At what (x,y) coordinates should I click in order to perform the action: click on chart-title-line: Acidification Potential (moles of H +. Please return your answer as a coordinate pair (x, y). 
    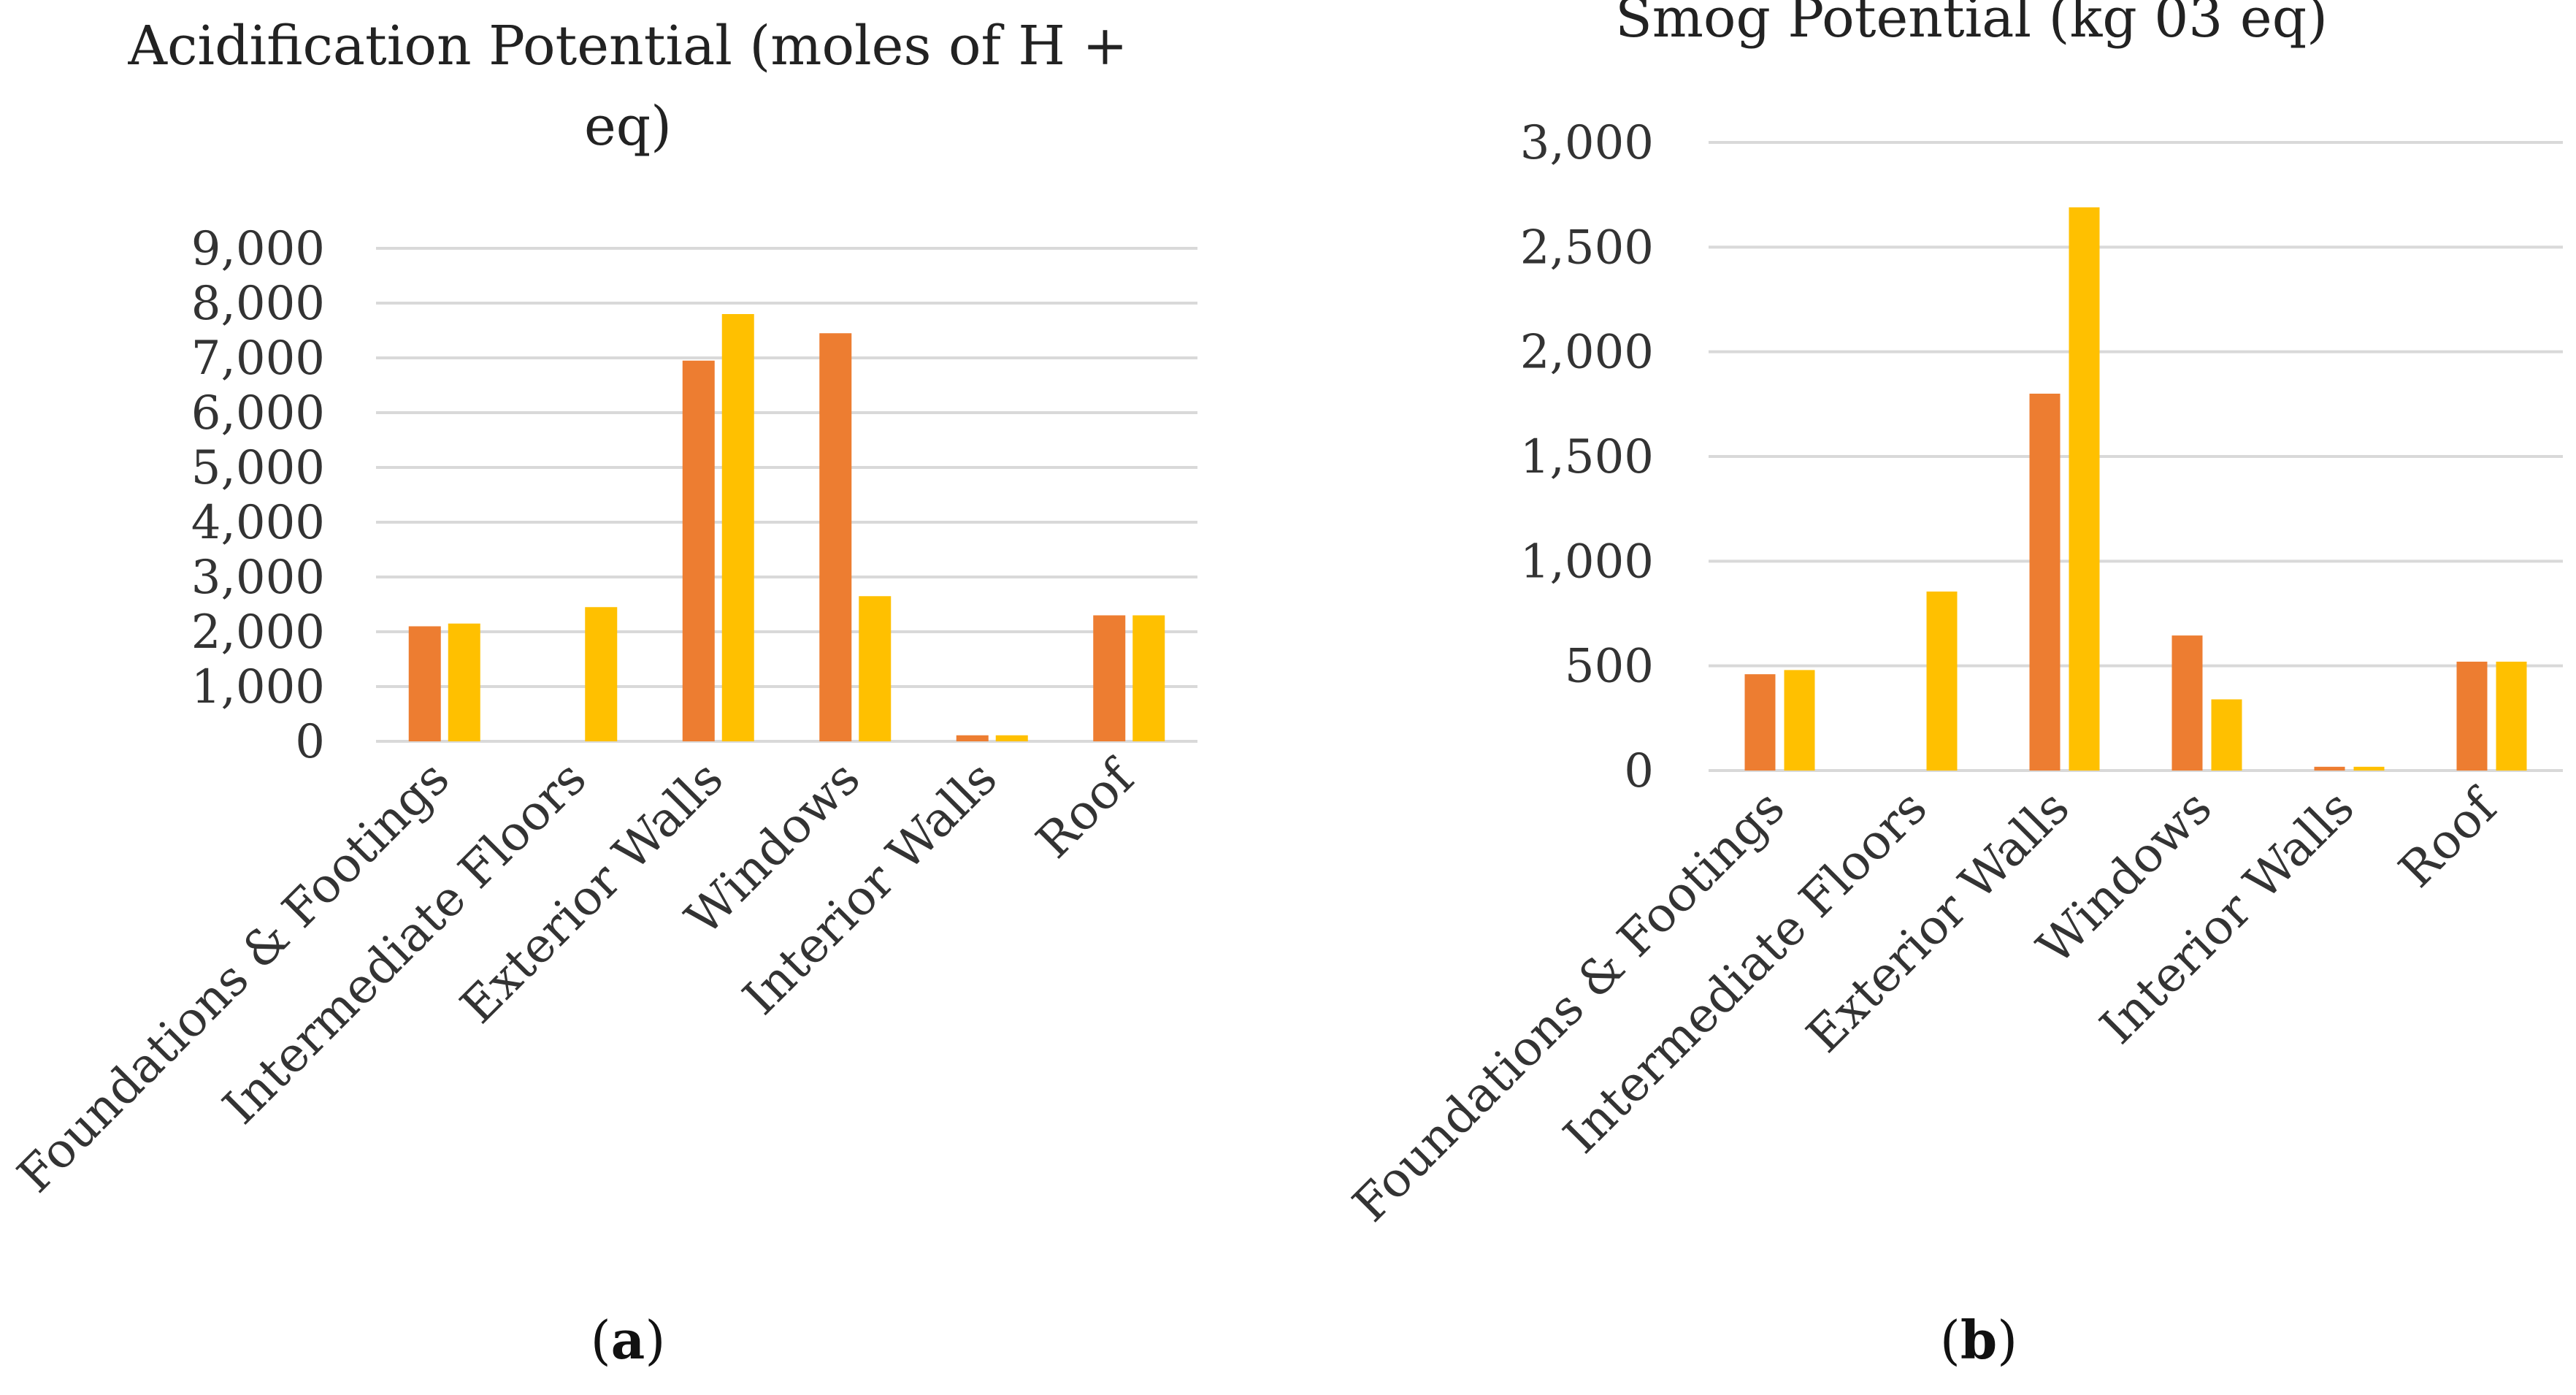
    Looking at the image, I should click on (628, 46).